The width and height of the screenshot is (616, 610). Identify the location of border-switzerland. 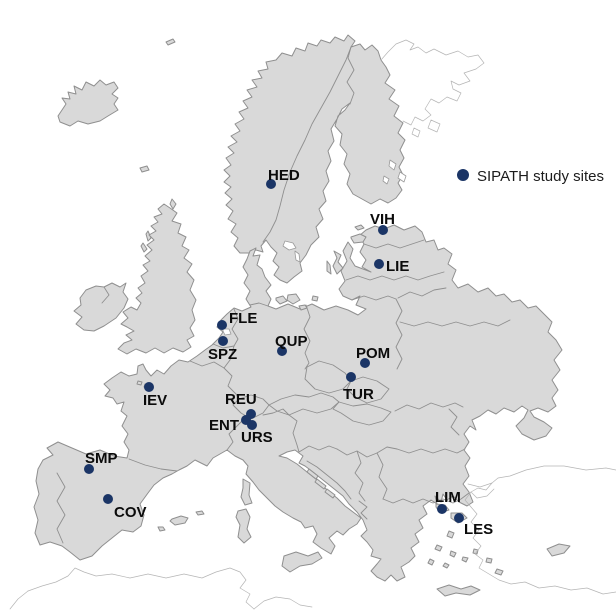
(251, 407).